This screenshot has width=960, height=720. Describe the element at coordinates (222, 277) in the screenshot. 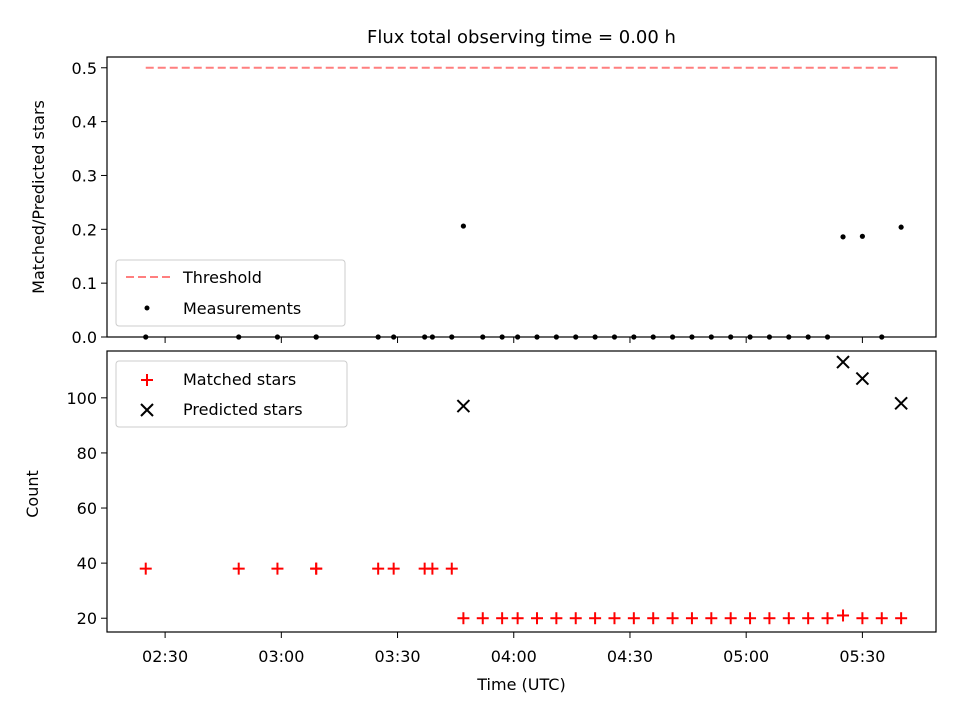

I see `legend-threshold-label: Threshold` at that location.